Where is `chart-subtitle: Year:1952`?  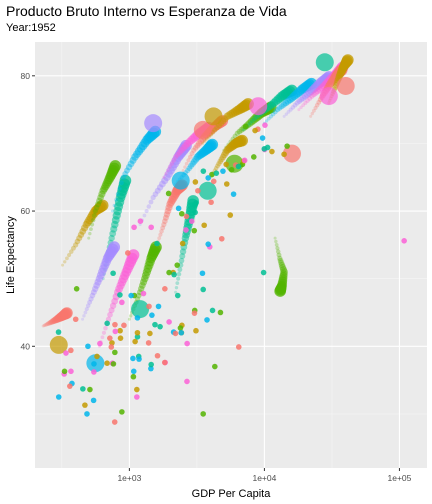
chart-subtitle: Year:1952 is located at coordinates (31, 28).